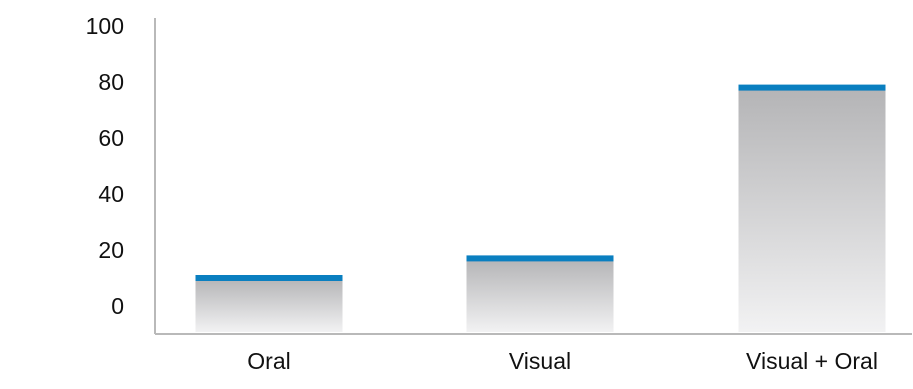 This screenshot has height=389, width=913. Describe the element at coordinates (111, 138) in the screenshot. I see `y-tick-label: 60` at that location.